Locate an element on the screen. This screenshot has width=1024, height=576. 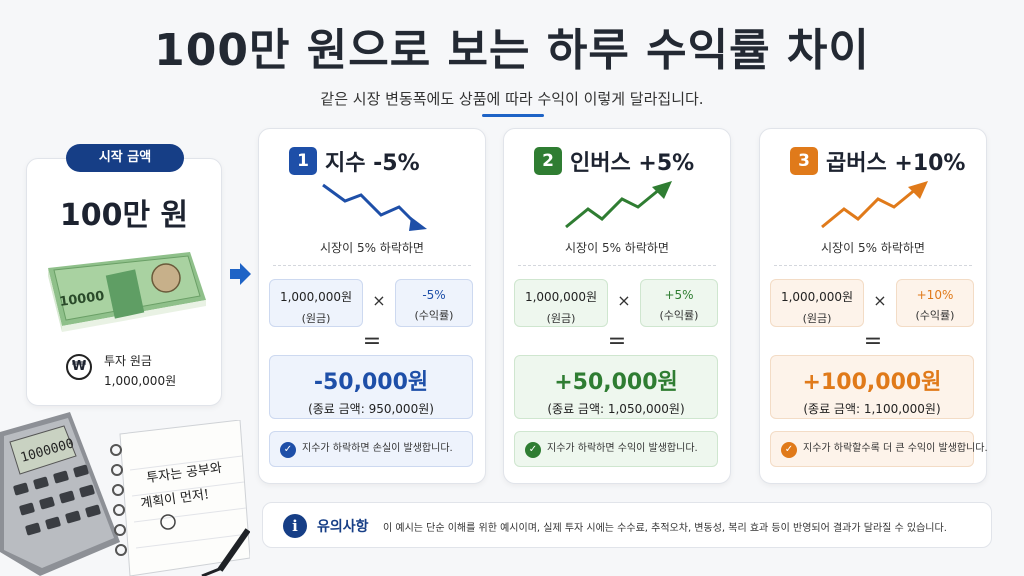
card-title: 지수 -5% is located at coordinates (372, 163).